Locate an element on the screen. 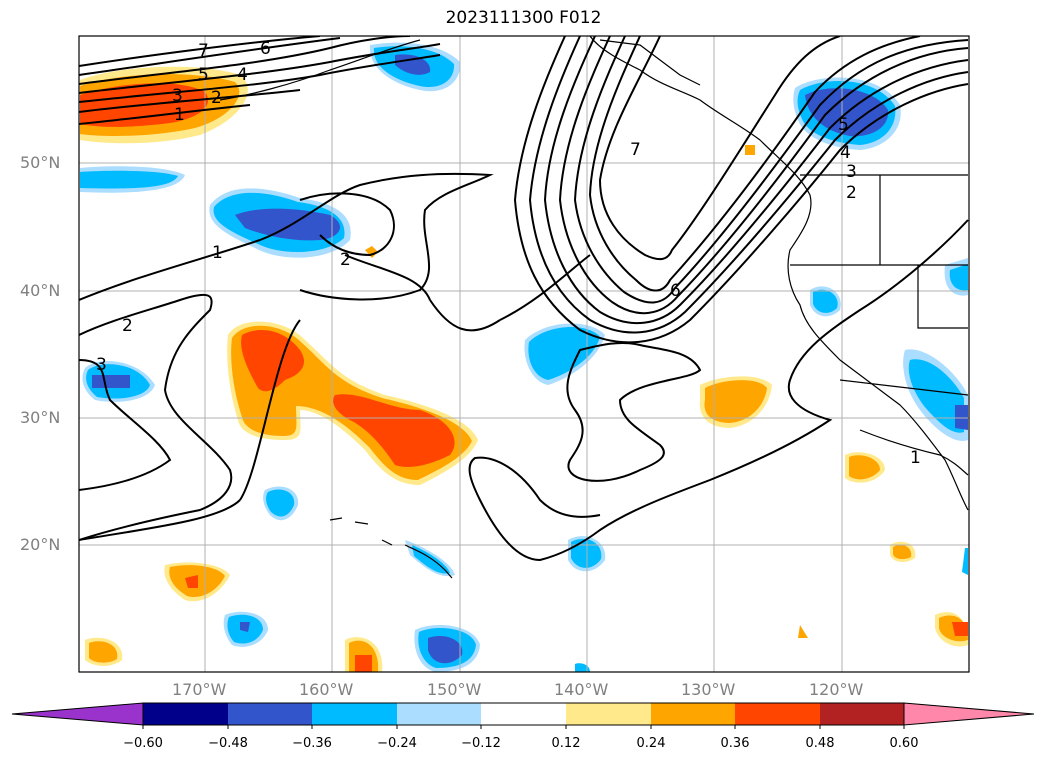 The width and height of the screenshot is (1047, 765). colorbar is located at coordinates (523, 715).